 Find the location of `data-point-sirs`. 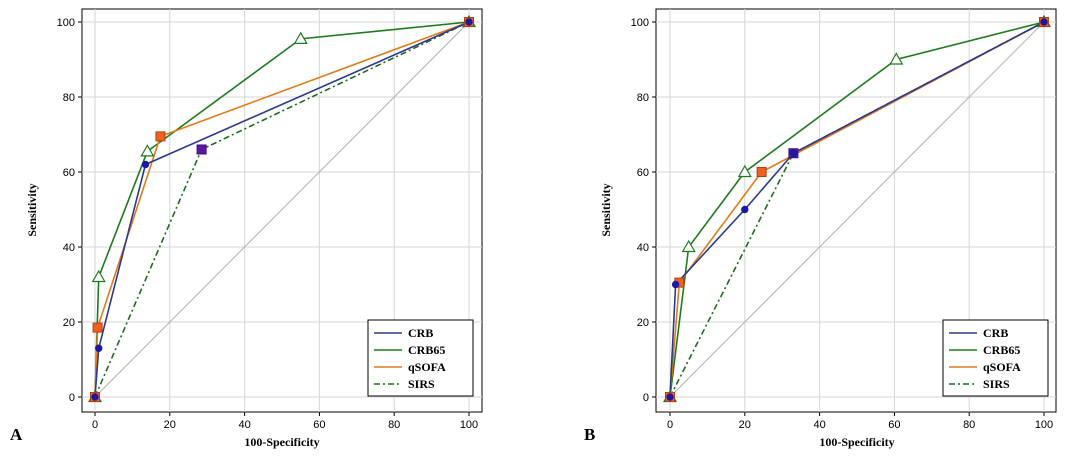

data-point-sirs is located at coordinates (201, 149).